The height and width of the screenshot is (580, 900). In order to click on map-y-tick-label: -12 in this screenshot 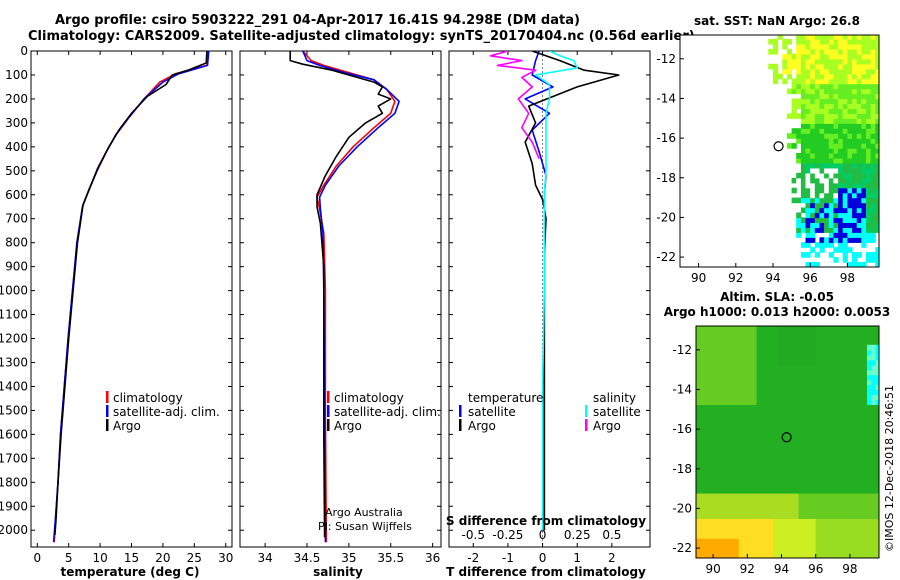, I will do `click(682, 350)`.